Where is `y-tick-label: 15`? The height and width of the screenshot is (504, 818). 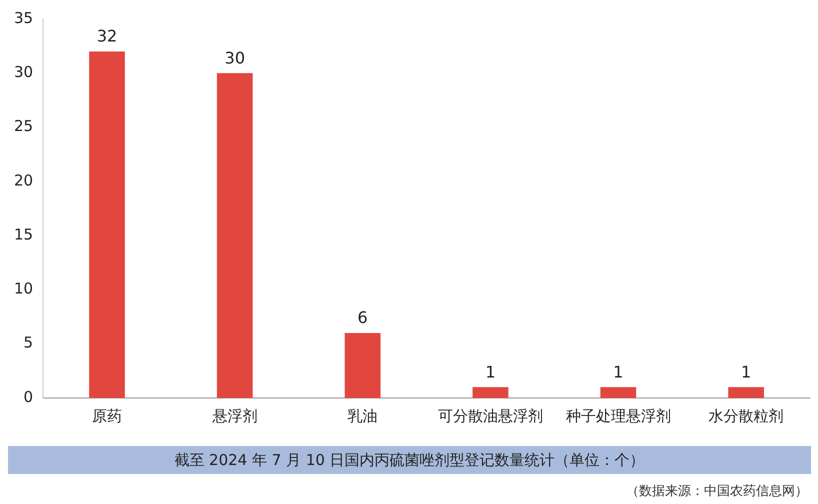 y-tick-label: 15 is located at coordinates (24, 234).